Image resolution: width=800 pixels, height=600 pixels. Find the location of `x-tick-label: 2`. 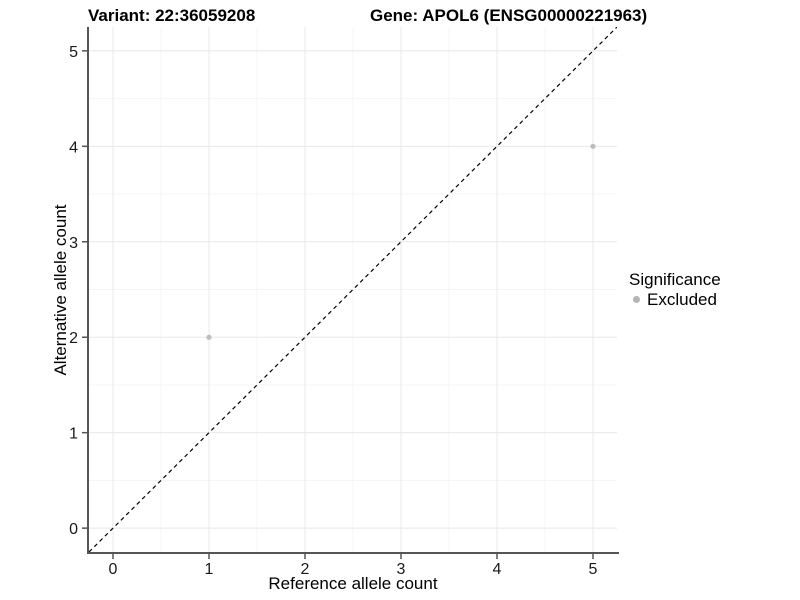

x-tick-label: 2 is located at coordinates (305, 569).